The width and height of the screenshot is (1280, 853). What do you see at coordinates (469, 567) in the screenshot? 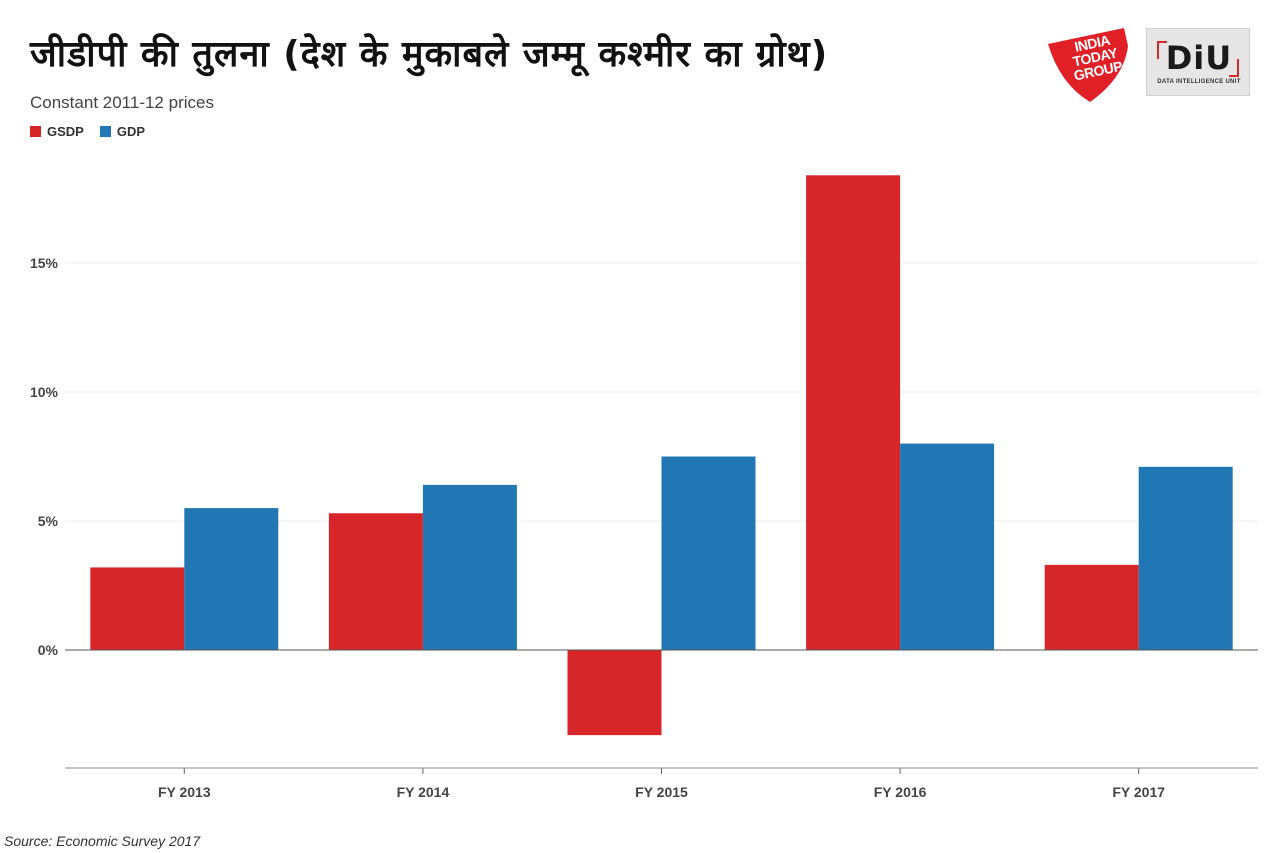
I see `bar-gdp-fy-2014` at bounding box center [469, 567].